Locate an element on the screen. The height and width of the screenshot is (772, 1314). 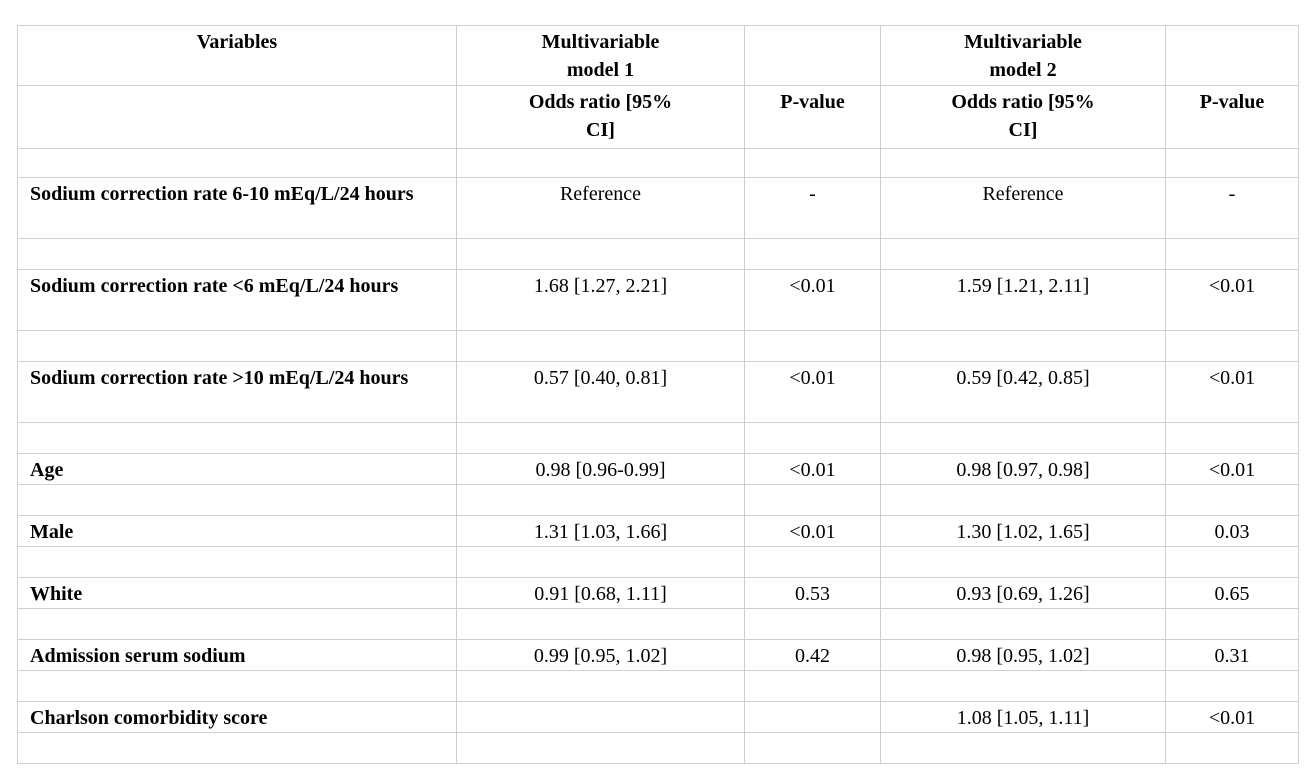
odds-cell: 0.93 [0.69, 1.26] is located at coordinates (1023, 593).